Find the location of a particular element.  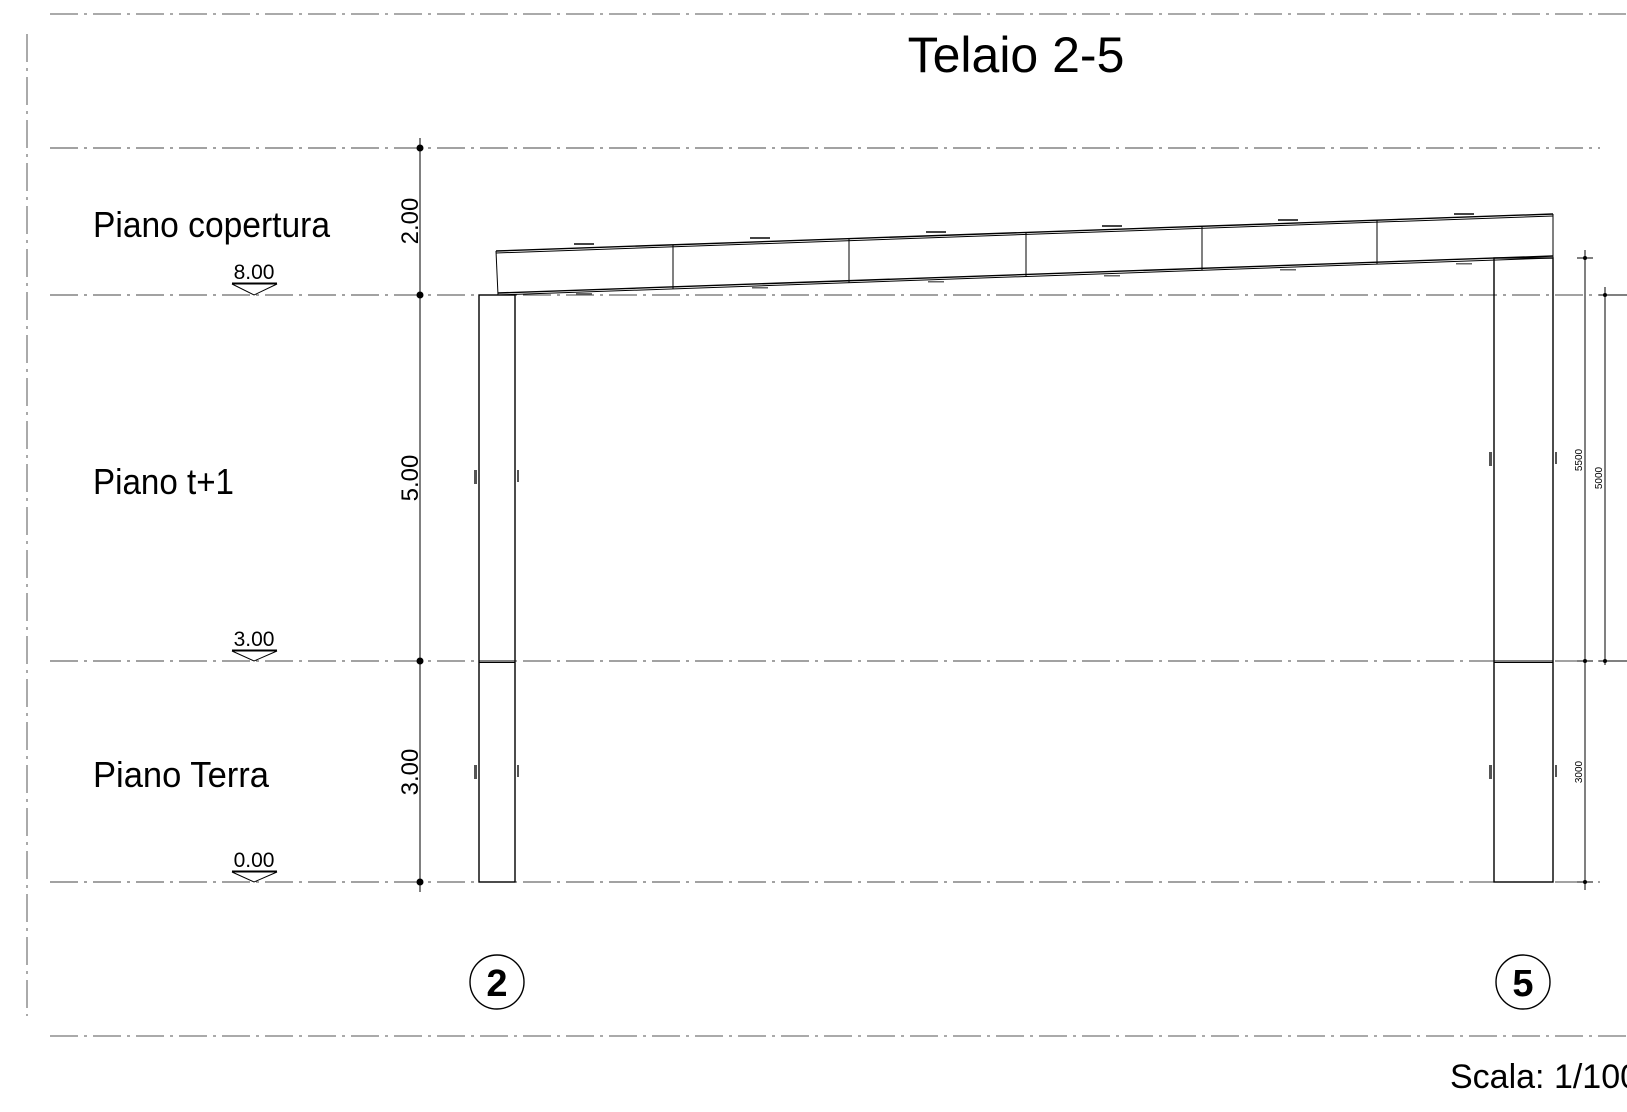

floor-label-t1: Piano t+1 is located at coordinates (163, 481).